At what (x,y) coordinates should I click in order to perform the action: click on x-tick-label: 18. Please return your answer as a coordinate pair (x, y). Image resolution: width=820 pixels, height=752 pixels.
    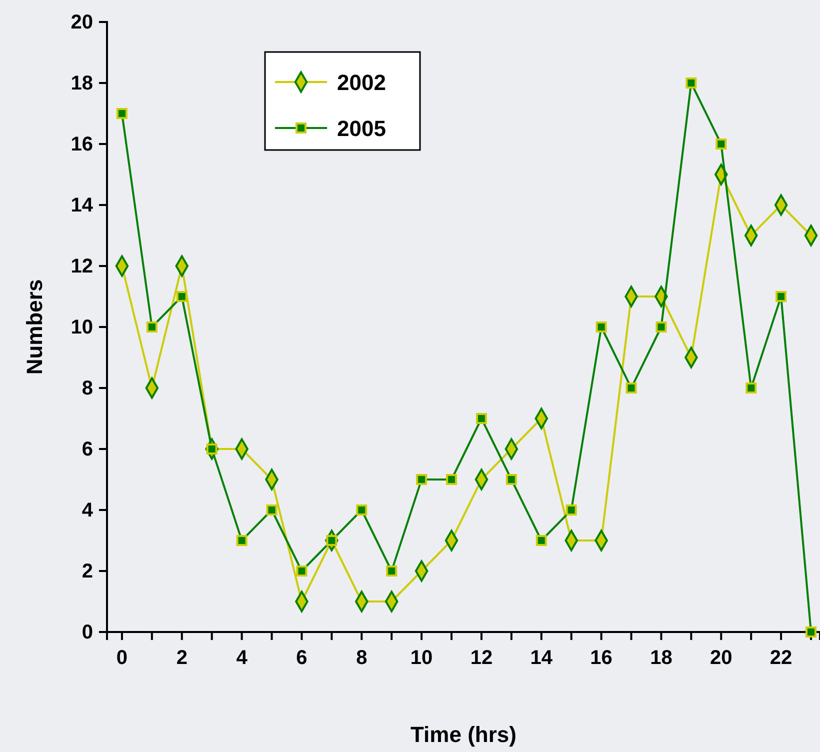
    Looking at the image, I should click on (661, 658).